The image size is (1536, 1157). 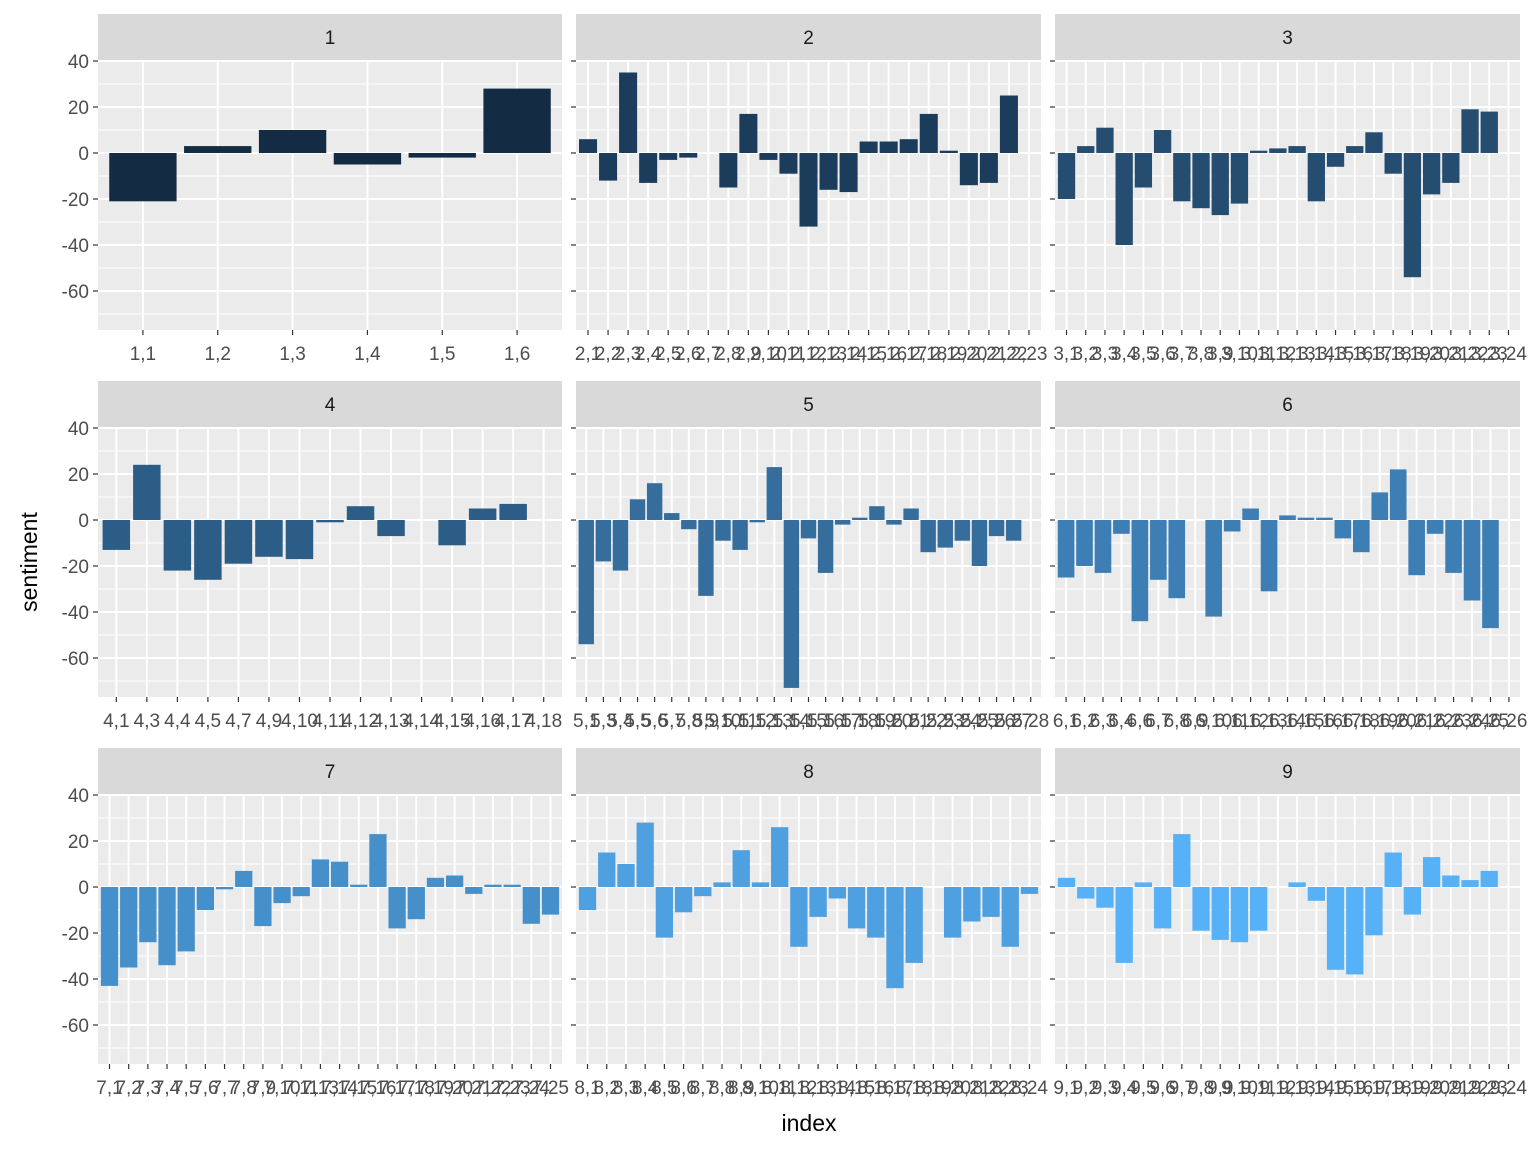 What do you see at coordinates (1201, 1088) in the screenshot?
I see `x-tick-label: 9,8` at bounding box center [1201, 1088].